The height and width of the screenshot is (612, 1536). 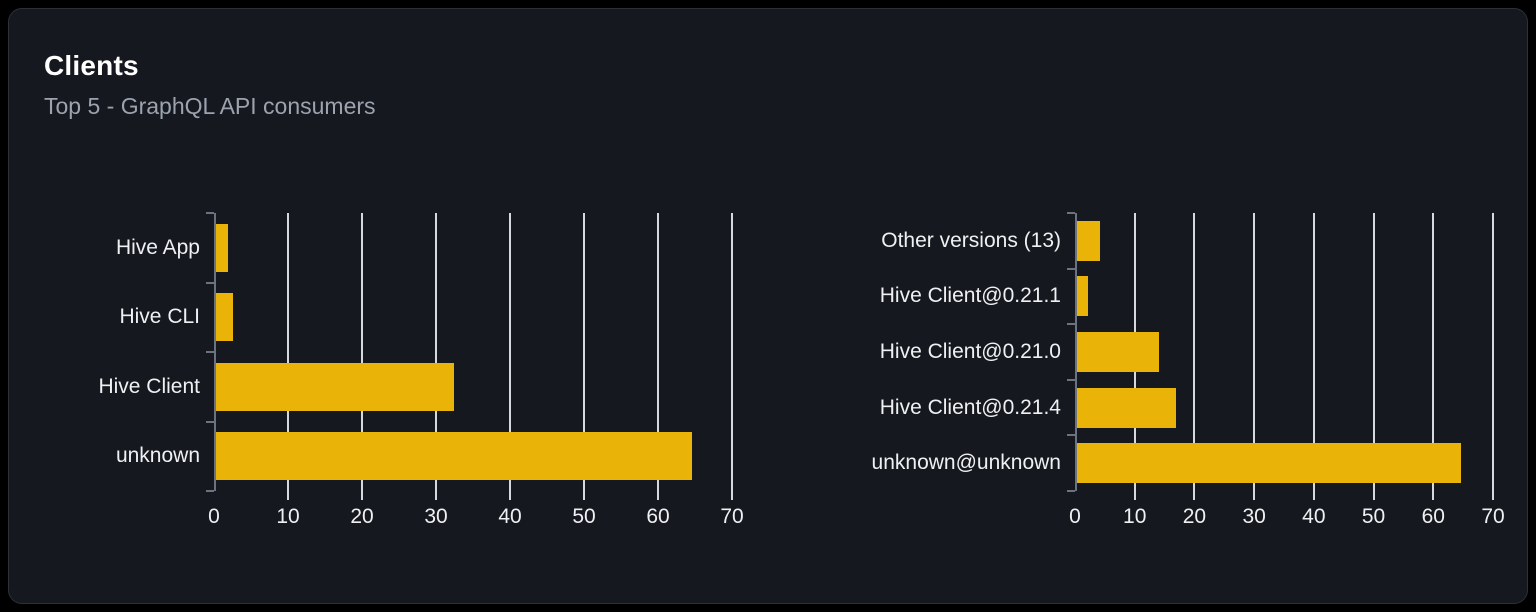 I want to click on category-label: Hive Client, so click(x=149, y=386).